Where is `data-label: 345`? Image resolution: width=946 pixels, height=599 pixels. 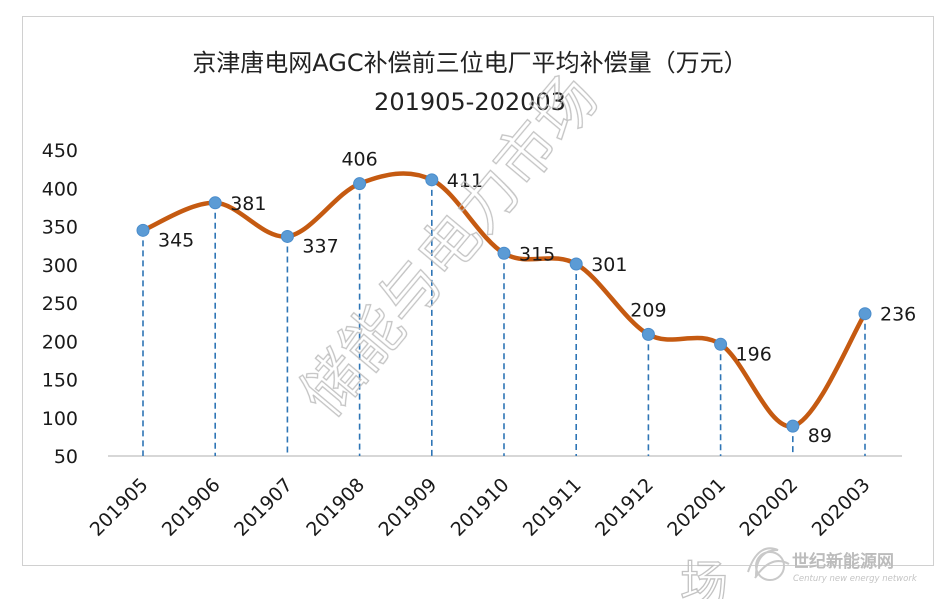
data-label: 345 is located at coordinates (176, 240).